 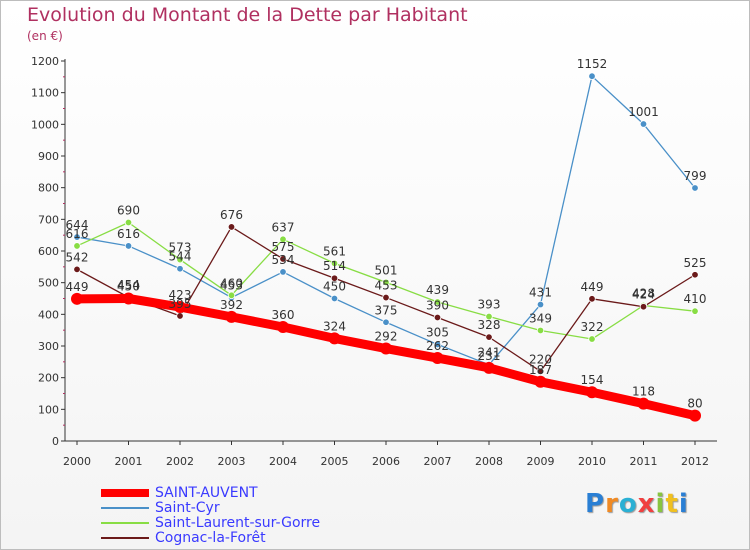 I want to click on data-label: 525, so click(x=695, y=263).